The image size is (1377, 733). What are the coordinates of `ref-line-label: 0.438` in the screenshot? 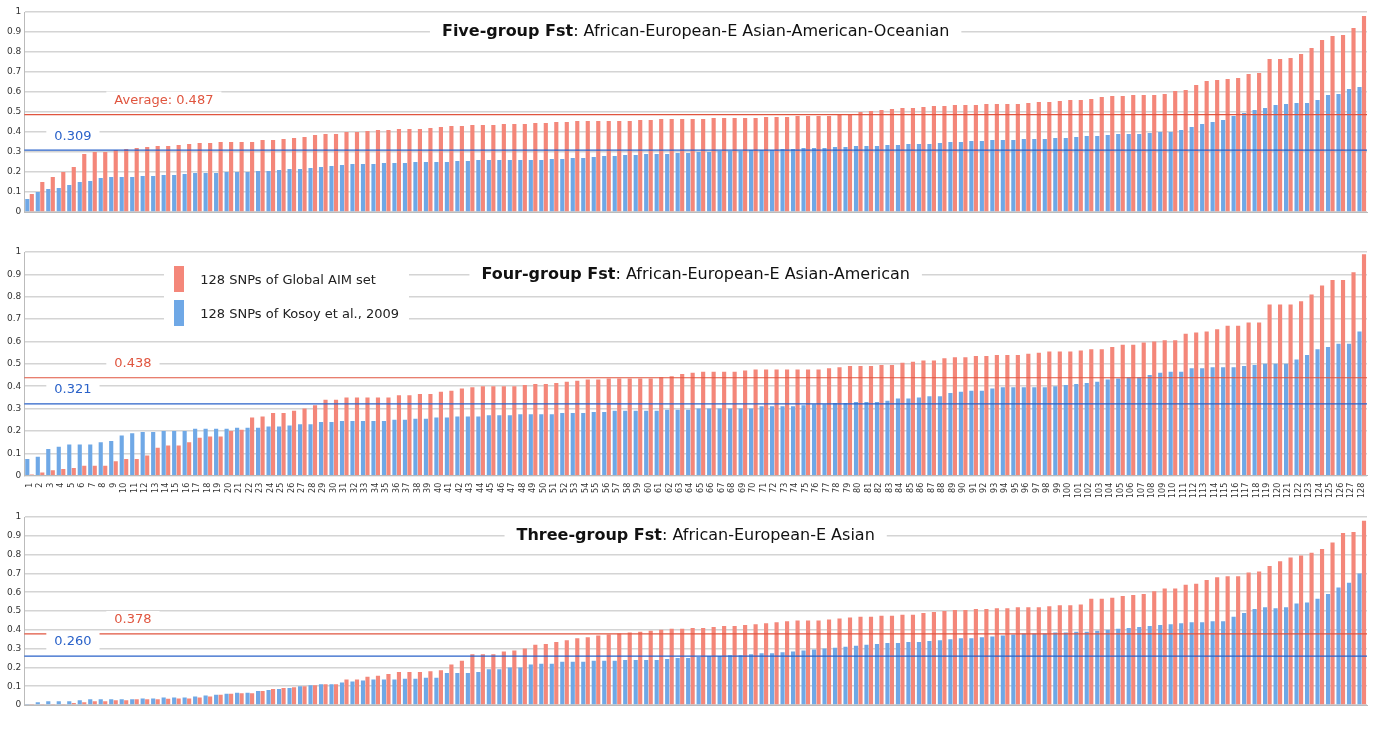 It's located at (133, 363).